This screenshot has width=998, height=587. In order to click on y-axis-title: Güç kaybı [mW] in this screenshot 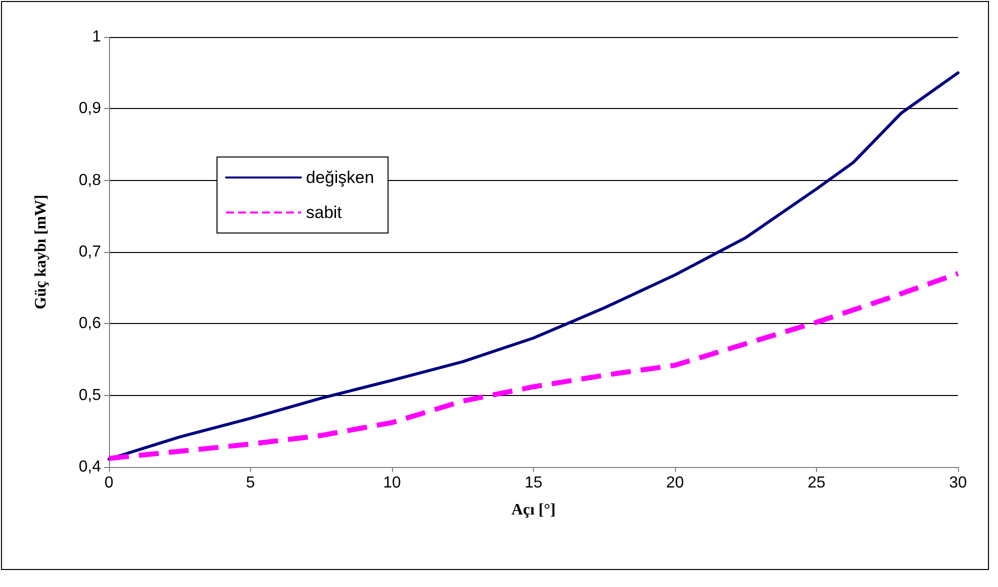, I will do `click(41, 252)`.